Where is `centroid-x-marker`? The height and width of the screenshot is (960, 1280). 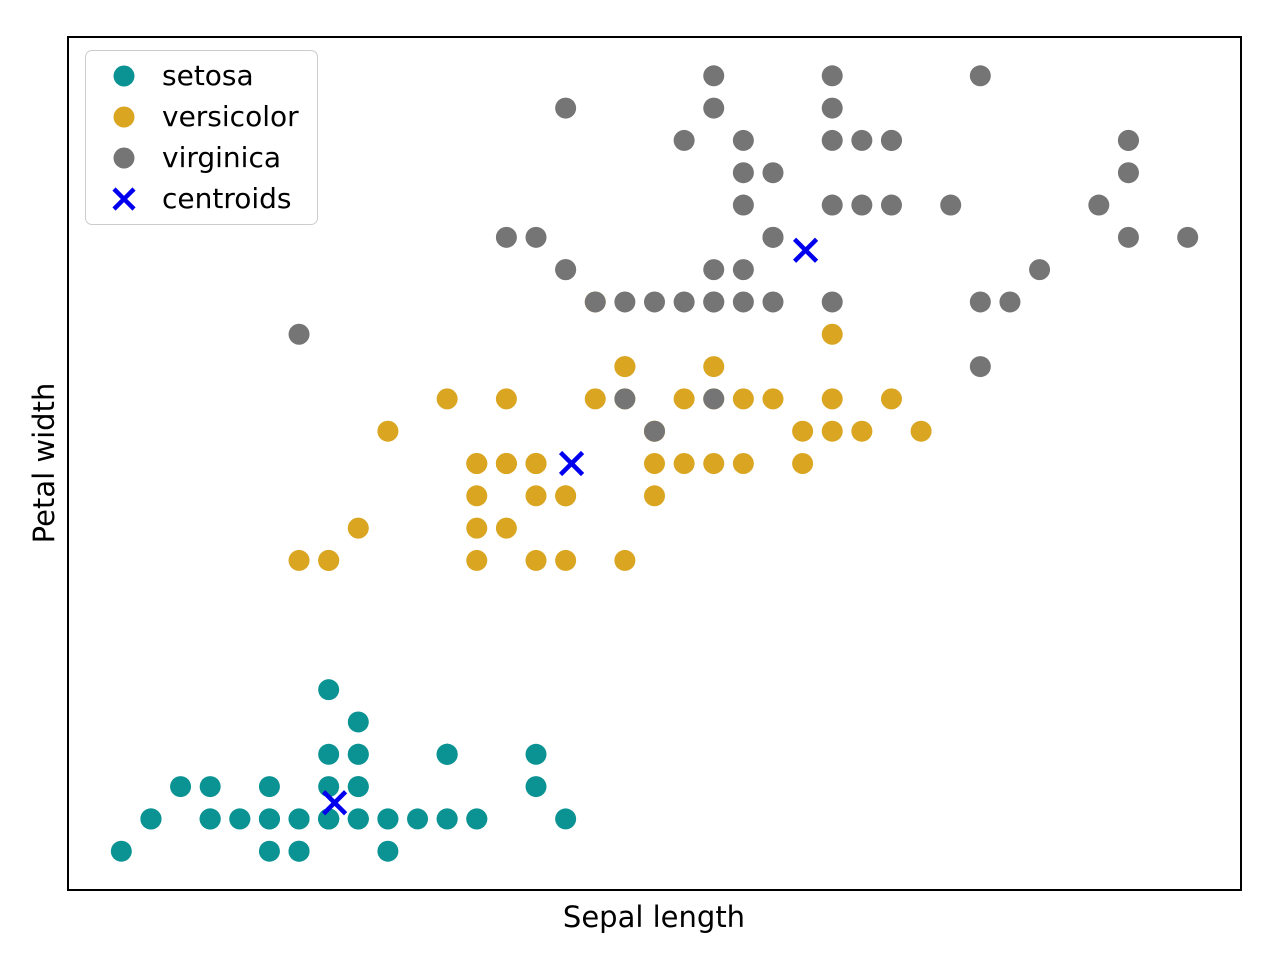 centroid-x-marker is located at coordinates (335, 803).